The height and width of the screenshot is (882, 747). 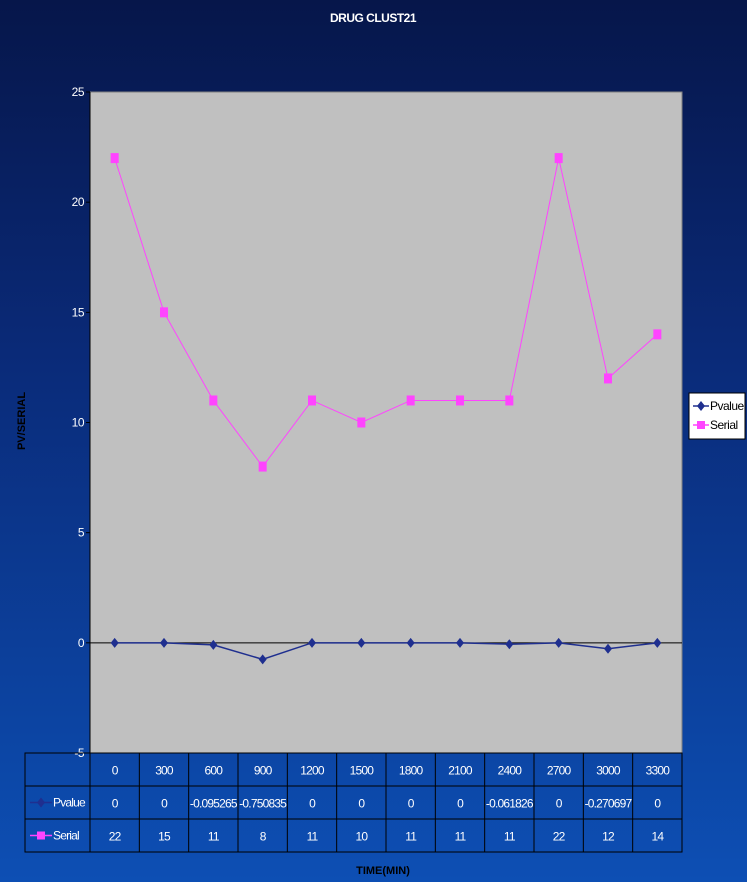 What do you see at coordinates (214, 804) in the screenshot?
I see `table-cell: -0.095265` at bounding box center [214, 804].